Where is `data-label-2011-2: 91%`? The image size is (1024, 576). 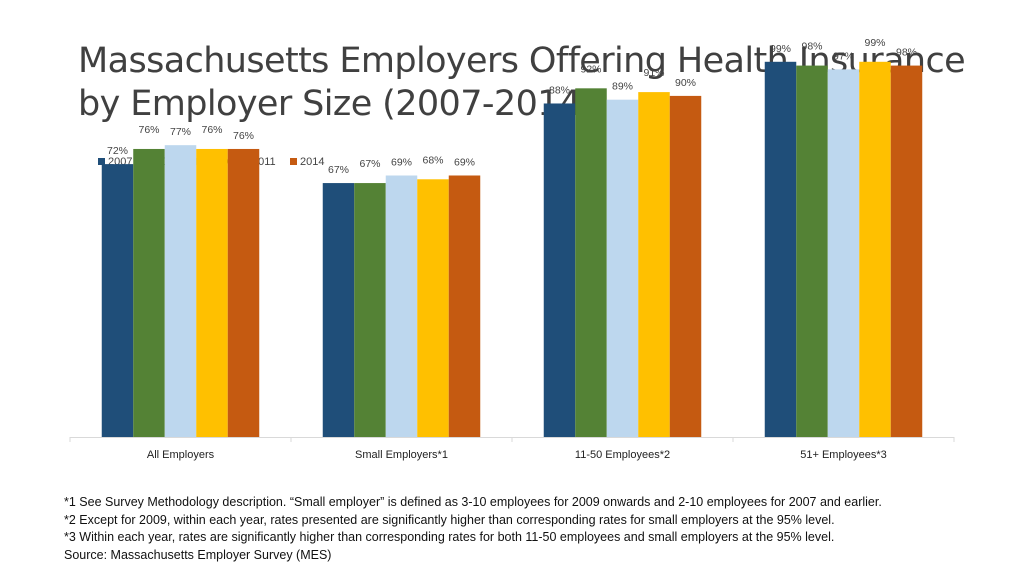 data-label-2011-2: 91% is located at coordinates (653, 73).